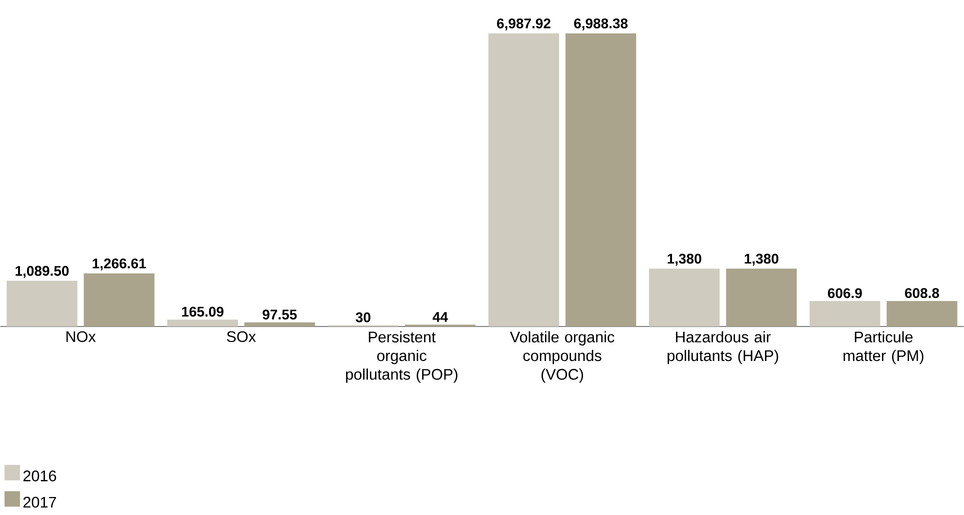 This screenshot has height=515, width=964. What do you see at coordinates (363, 317) in the screenshot?
I see `data-label: 30` at bounding box center [363, 317].